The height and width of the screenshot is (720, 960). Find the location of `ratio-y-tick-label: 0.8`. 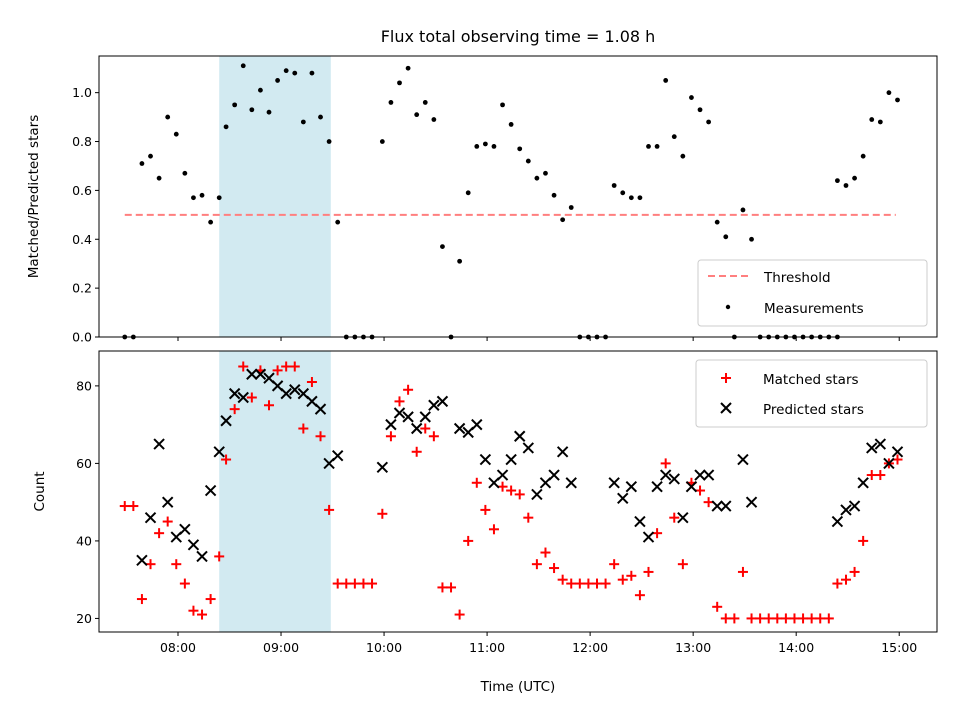

ratio-y-tick-label: 0.8 is located at coordinates (82, 141).